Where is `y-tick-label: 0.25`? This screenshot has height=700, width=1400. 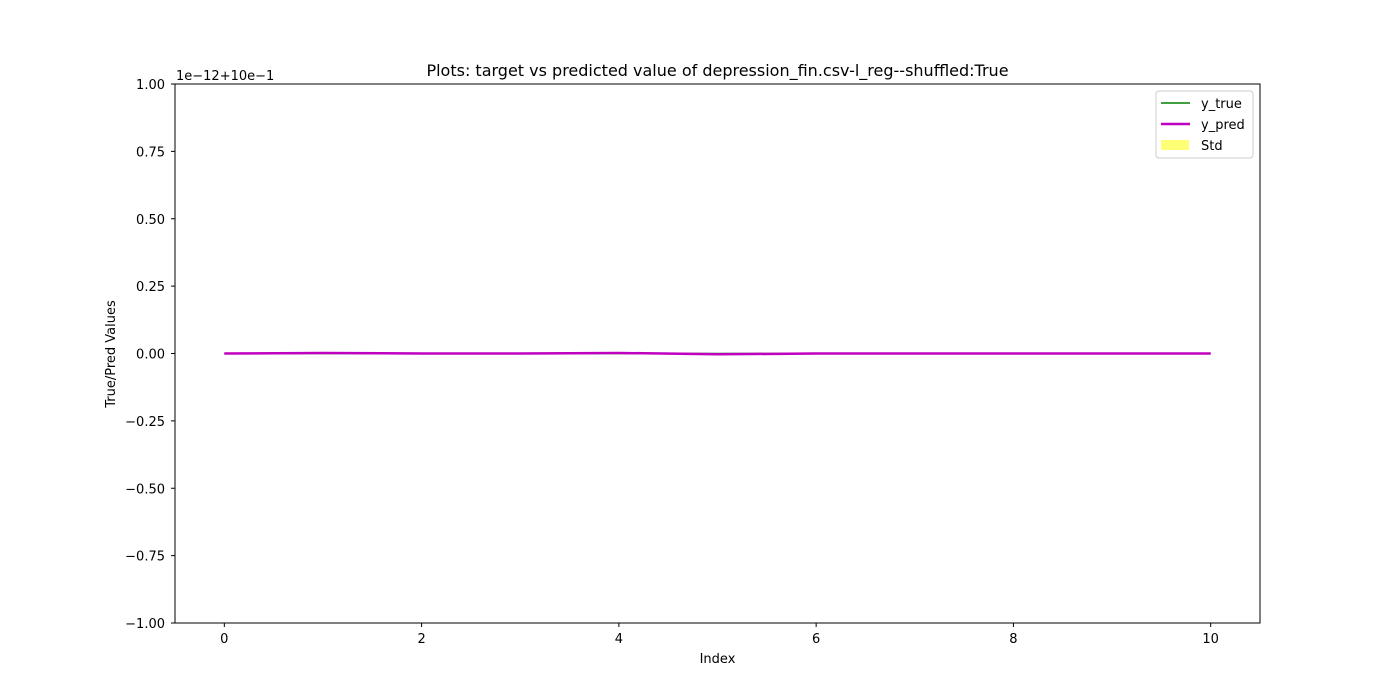 y-tick-label: 0.25 is located at coordinates (150, 287).